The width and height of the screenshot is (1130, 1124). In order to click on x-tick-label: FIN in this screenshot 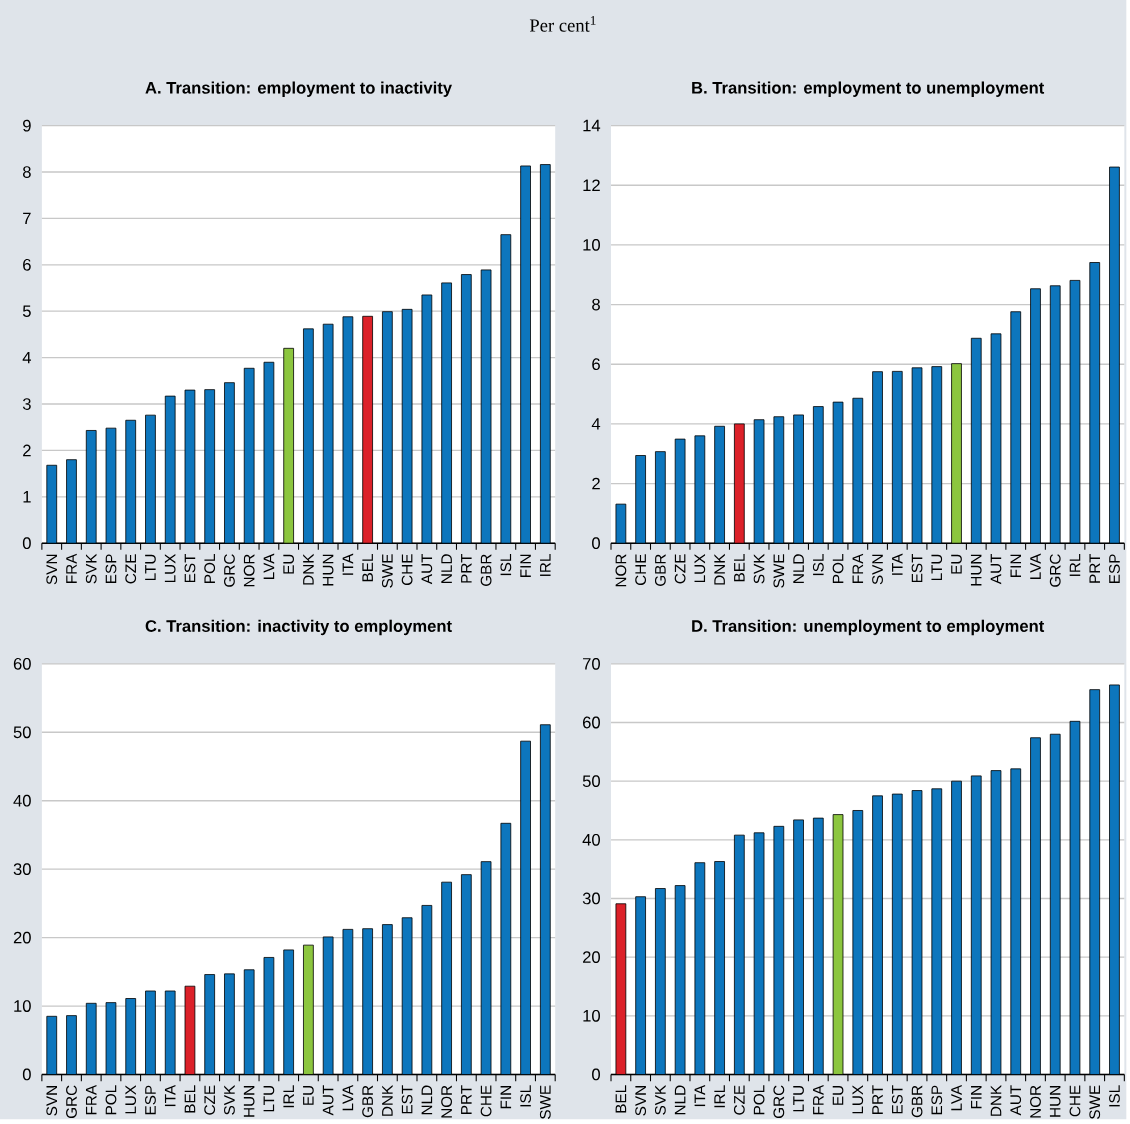, I will do `click(525, 565)`.